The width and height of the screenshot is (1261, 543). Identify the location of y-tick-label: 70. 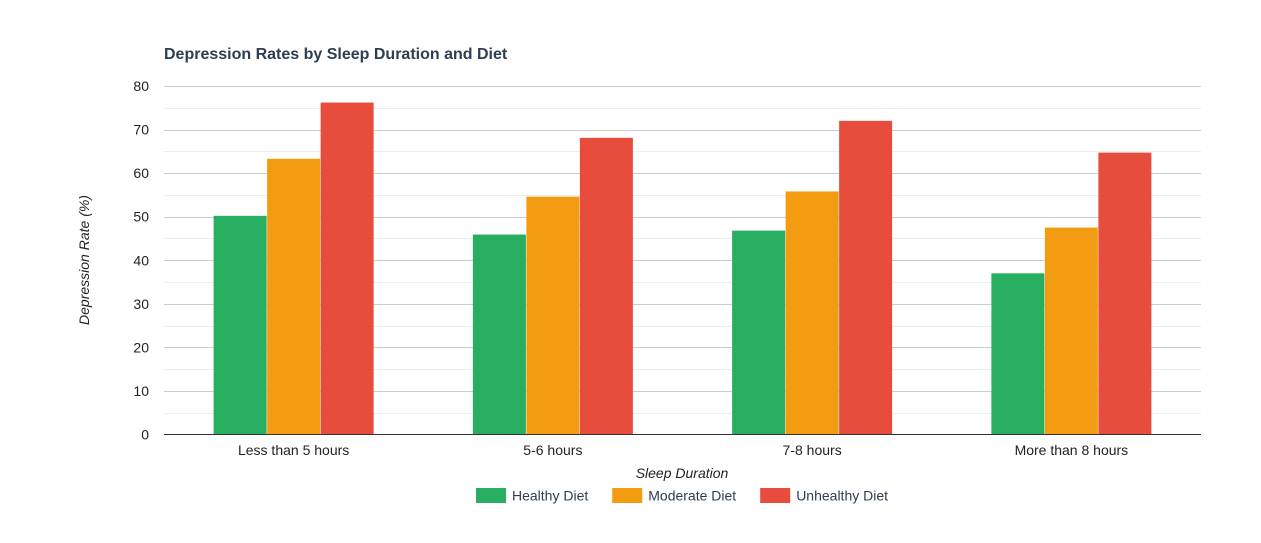
(141, 130).